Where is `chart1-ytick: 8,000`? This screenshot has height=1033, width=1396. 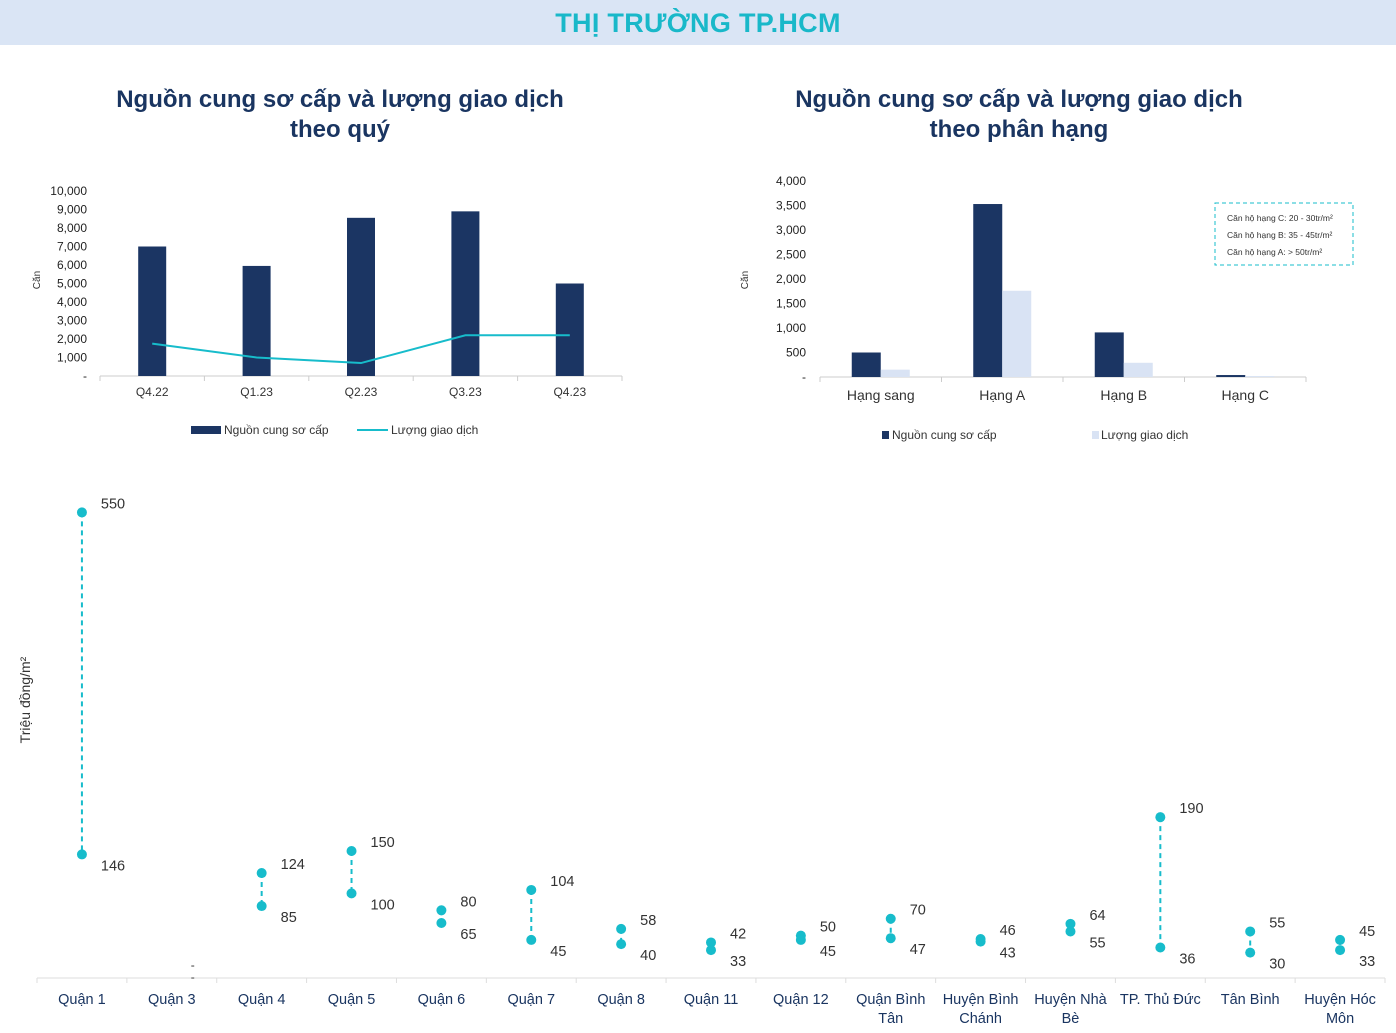 chart1-ytick: 8,000 is located at coordinates (72, 228).